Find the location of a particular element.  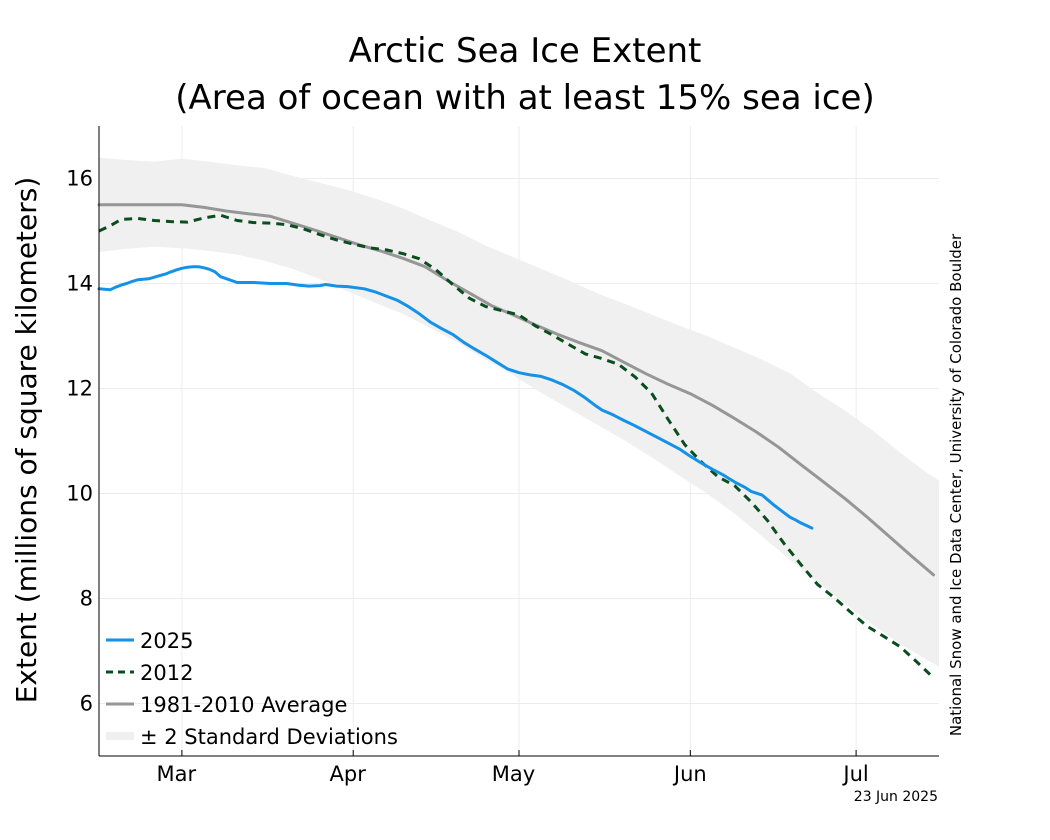

x-tick-label-apr: Apr is located at coordinates (348, 774).